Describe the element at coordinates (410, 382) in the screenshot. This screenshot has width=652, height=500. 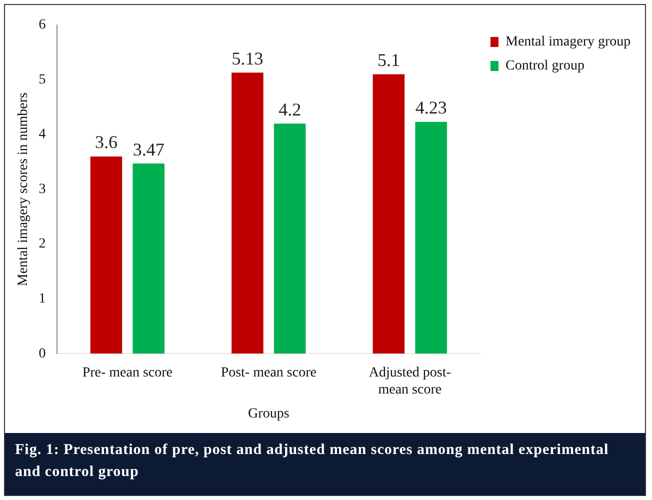
I see `x-tick-label: Adjusted post- mean score` at that location.